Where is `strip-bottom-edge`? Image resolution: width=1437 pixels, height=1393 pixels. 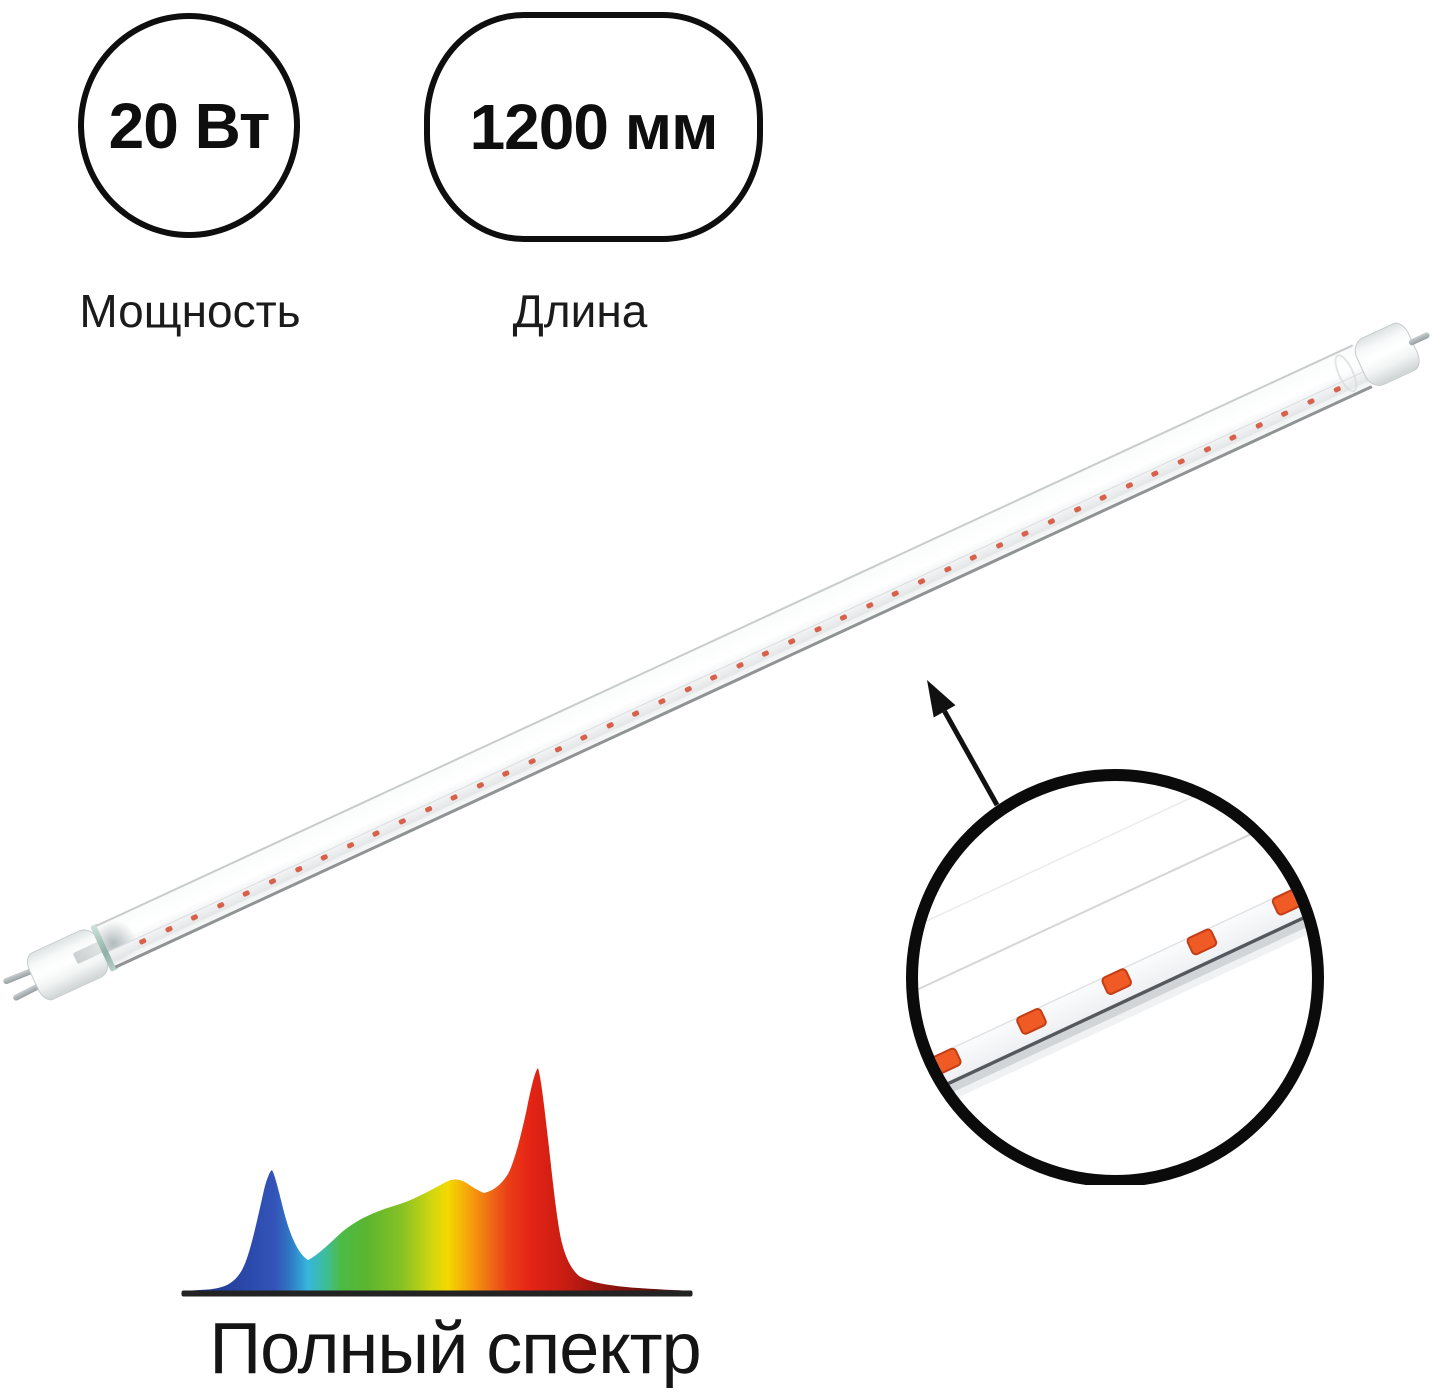
strip-bottom-edge is located at coordinates (1115, 1000).